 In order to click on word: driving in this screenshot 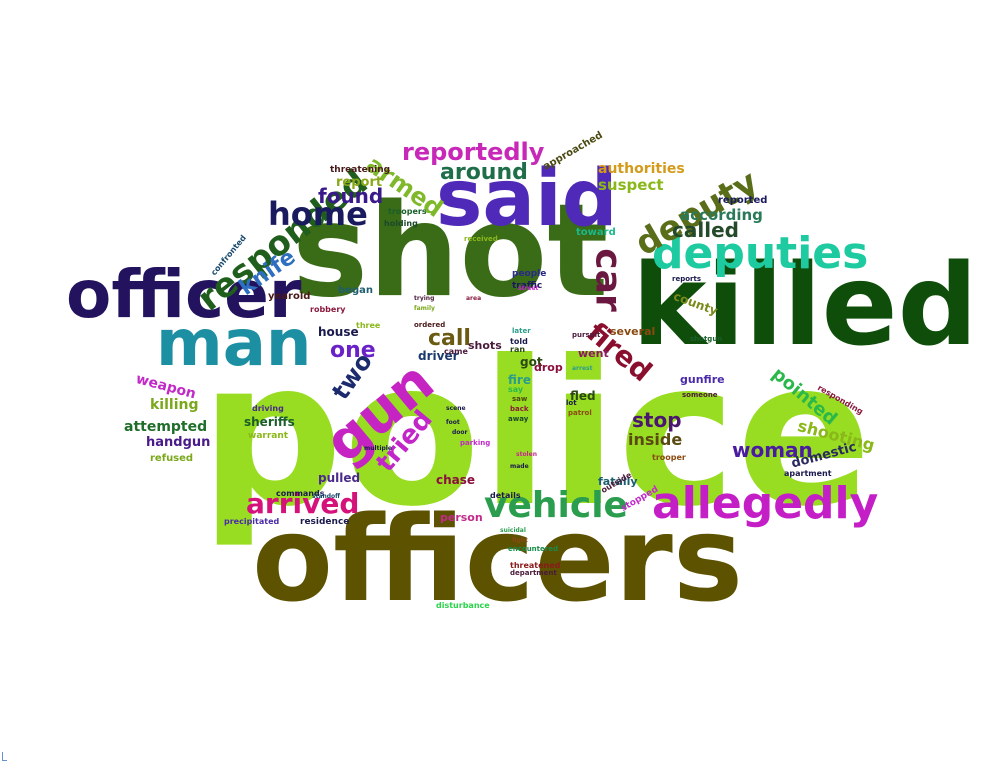, I will do `click(268, 408)`.